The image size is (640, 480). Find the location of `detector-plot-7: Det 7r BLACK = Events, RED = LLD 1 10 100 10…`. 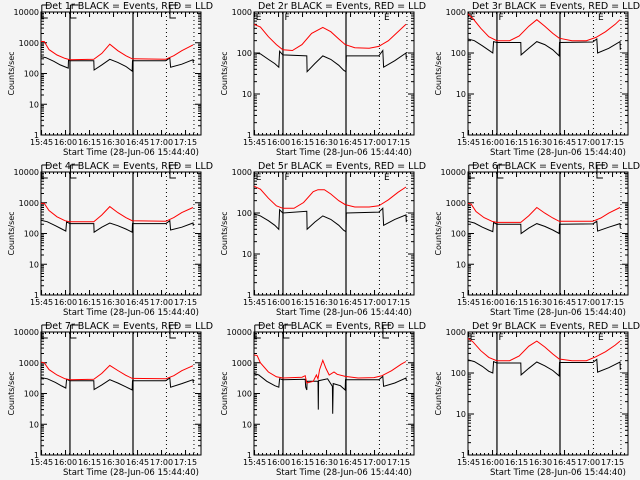

detector-plot-7: Det 7r BLACK = Events, RED = LLD 1 10 100 10… is located at coordinates (110, 399).